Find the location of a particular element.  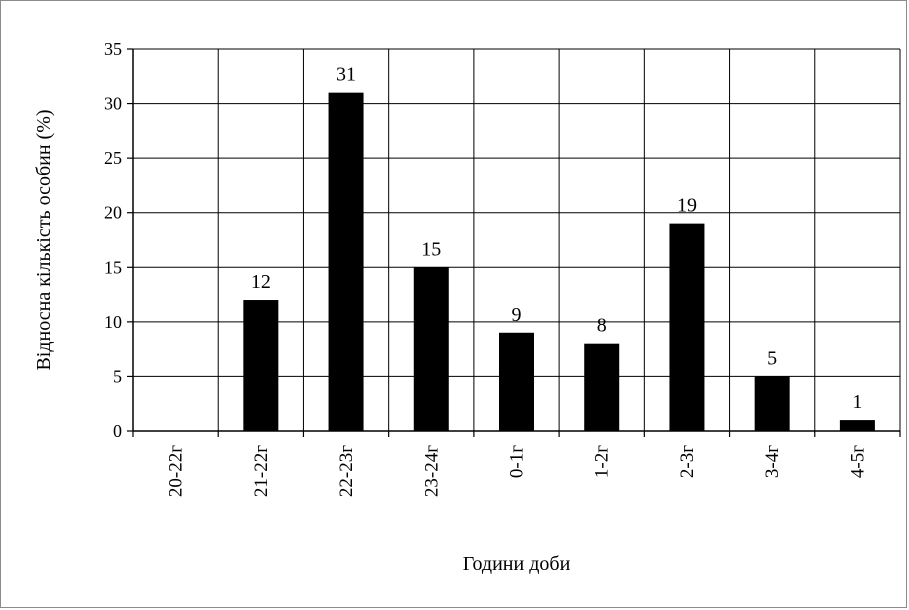

x-tick-label: 3-4г is located at coordinates (772, 461).